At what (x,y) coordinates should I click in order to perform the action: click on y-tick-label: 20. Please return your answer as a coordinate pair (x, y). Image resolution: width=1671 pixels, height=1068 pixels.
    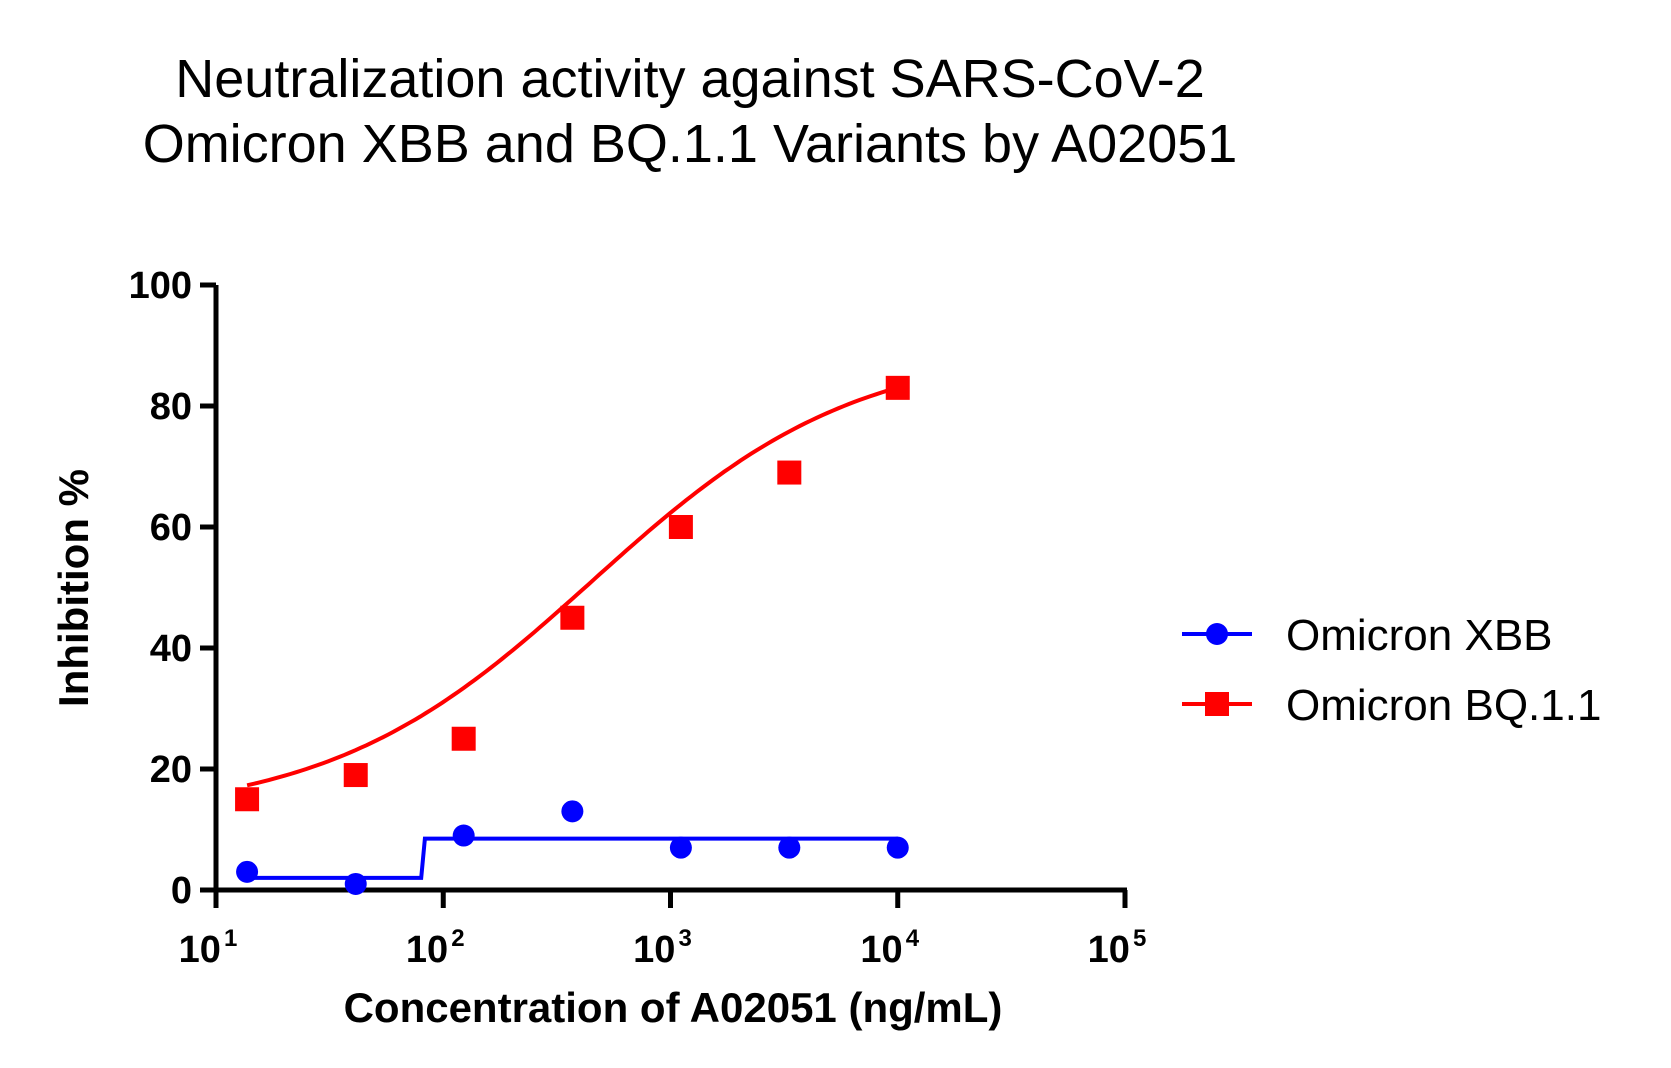
    Looking at the image, I should click on (171, 770).